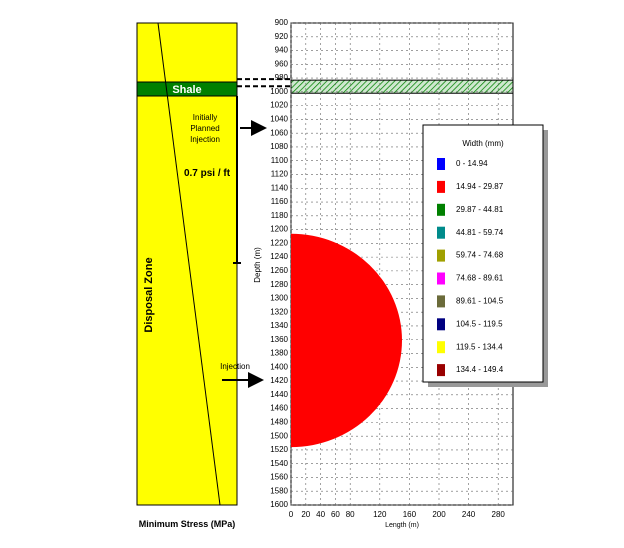 This screenshot has height=548, width=624. What do you see at coordinates (291, 514) in the screenshot?
I see `x-tick-label: 0` at bounding box center [291, 514].